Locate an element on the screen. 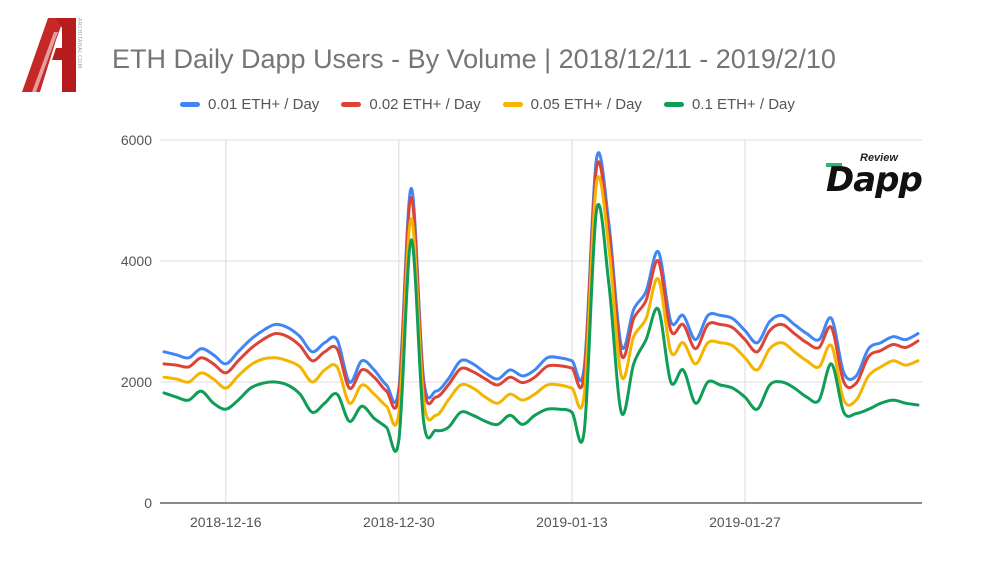  x-tick-label: 2019-01-13 is located at coordinates (572, 522).